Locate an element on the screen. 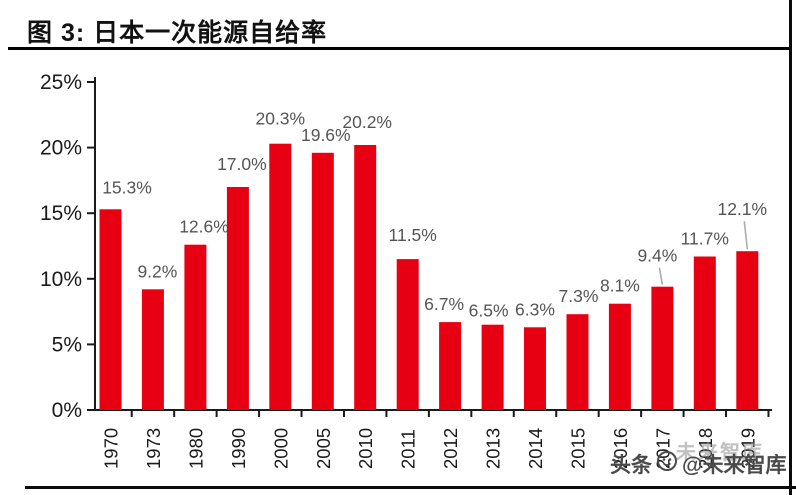  bar-2005 is located at coordinates (322, 281).